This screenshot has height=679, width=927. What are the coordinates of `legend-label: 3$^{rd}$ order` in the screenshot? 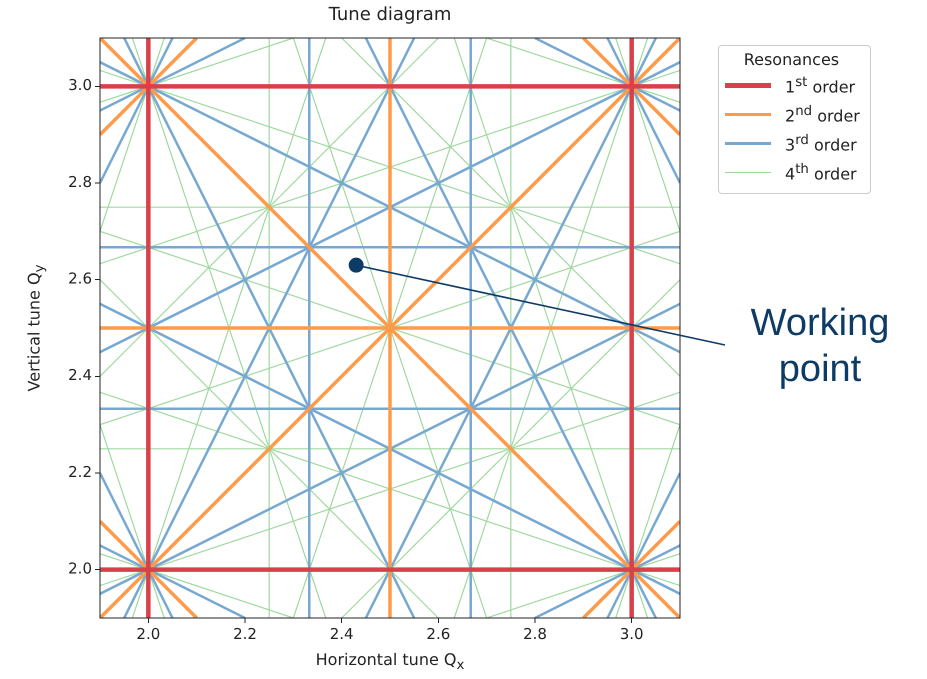 It's located at (821, 143).